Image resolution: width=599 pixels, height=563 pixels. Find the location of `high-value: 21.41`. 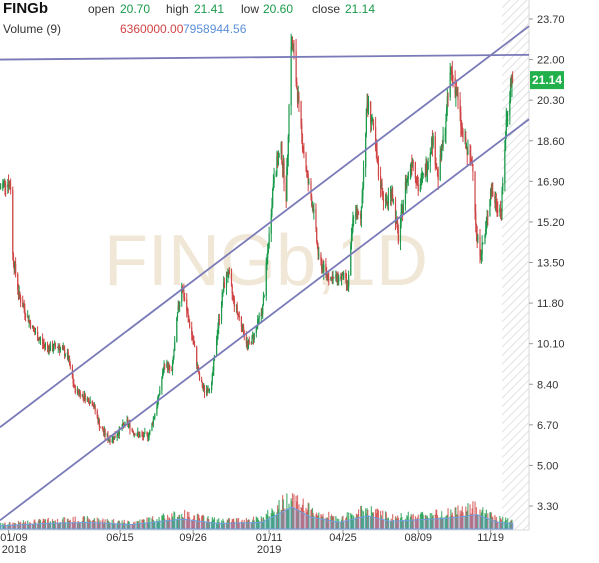

high-value: 21.41 is located at coordinates (209, 9).